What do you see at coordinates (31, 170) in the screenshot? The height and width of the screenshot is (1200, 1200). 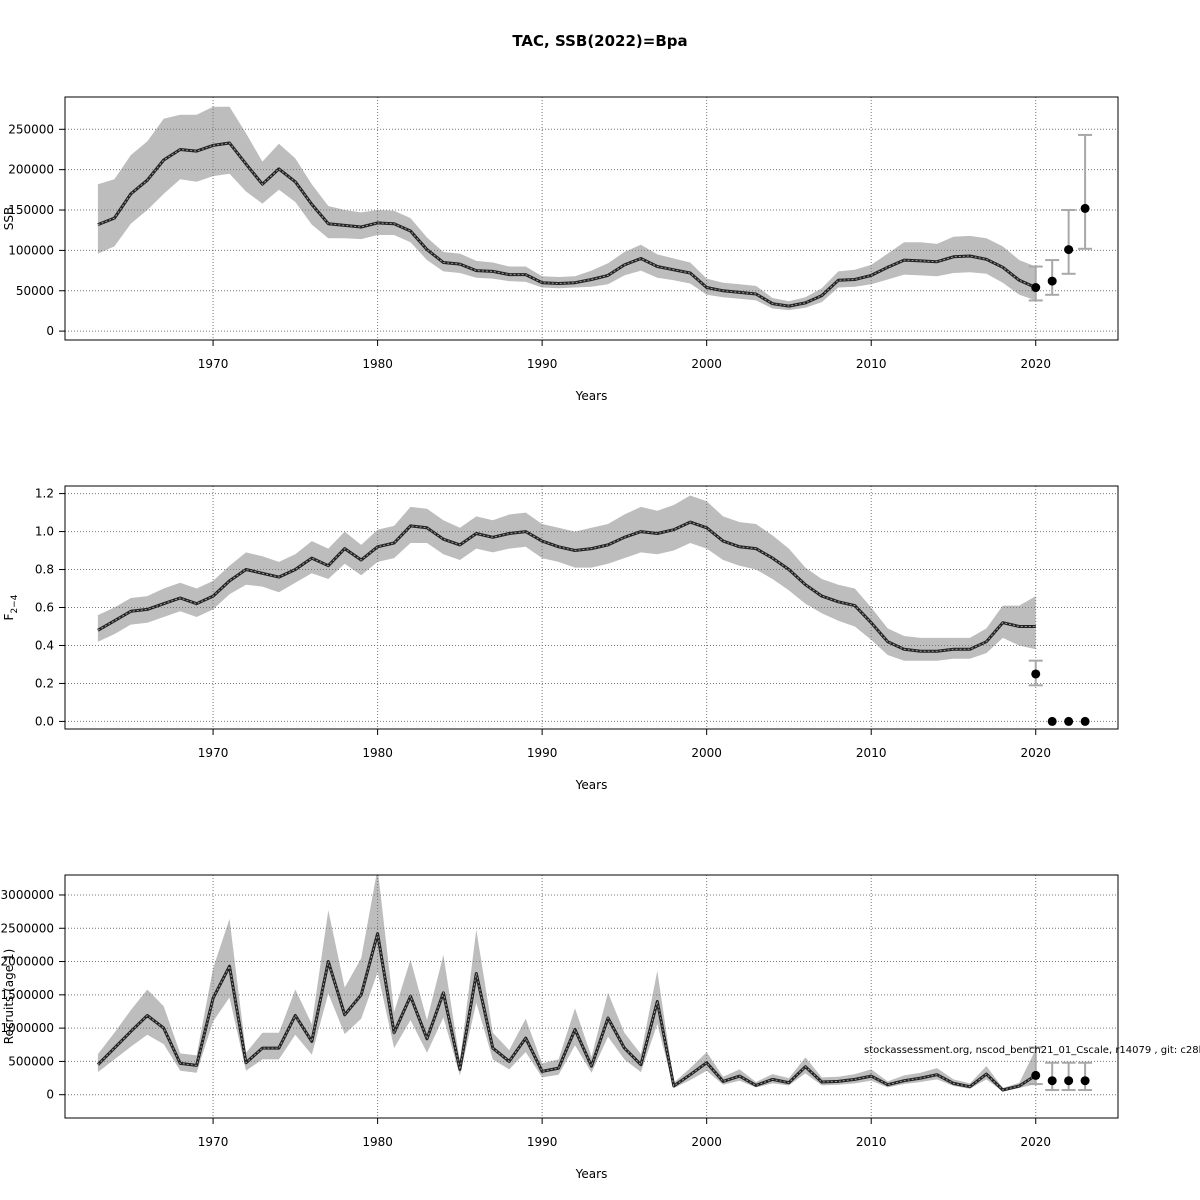 I see `y-tick-label: 200000` at bounding box center [31, 170].